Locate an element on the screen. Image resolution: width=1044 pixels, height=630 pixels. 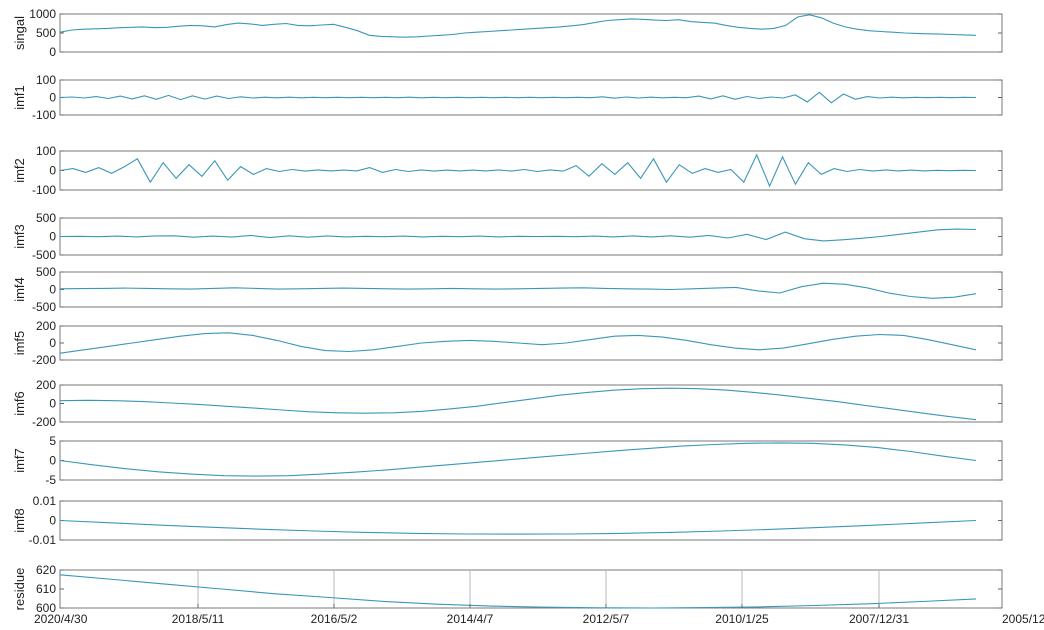
y-axis-label: singal is located at coordinates (19, 33).